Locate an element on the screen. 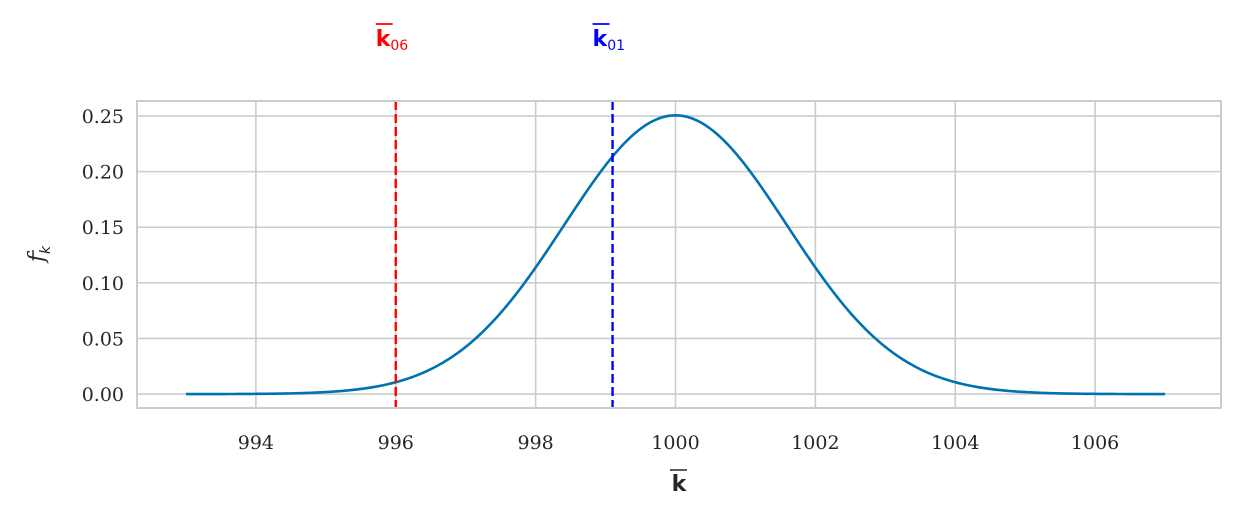 Image resolution: width=1241 pixels, height=516 pixels. x-tick-label: 1000 is located at coordinates (675, 443).